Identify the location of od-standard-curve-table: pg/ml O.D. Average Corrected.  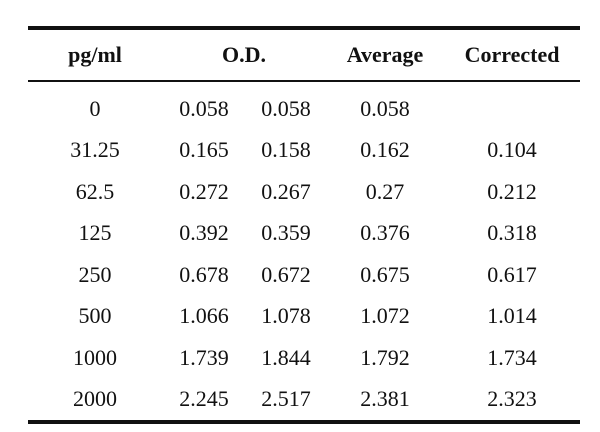
(304, 55).